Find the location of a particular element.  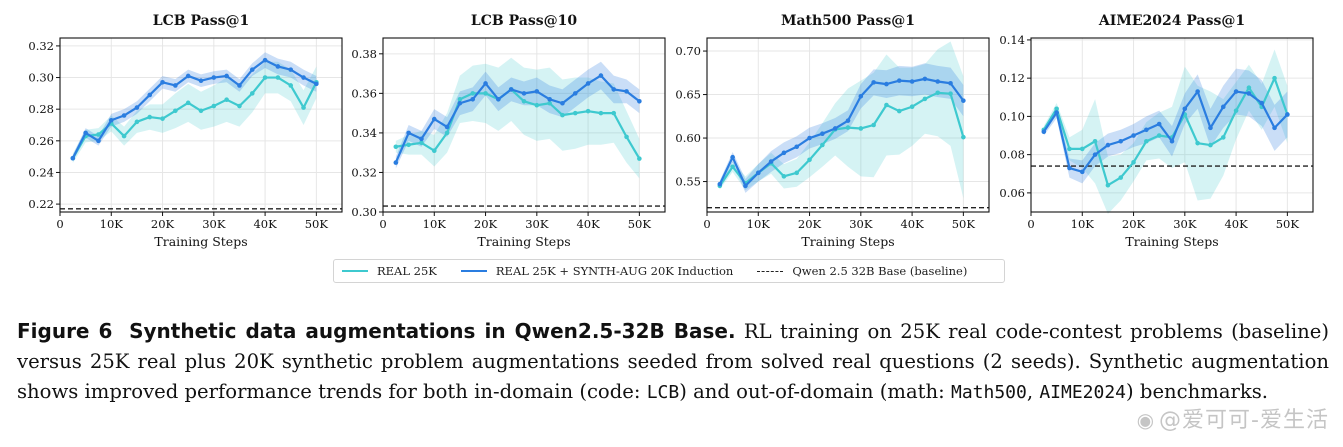

confidence-band-synth is located at coordinates (1165, 126).